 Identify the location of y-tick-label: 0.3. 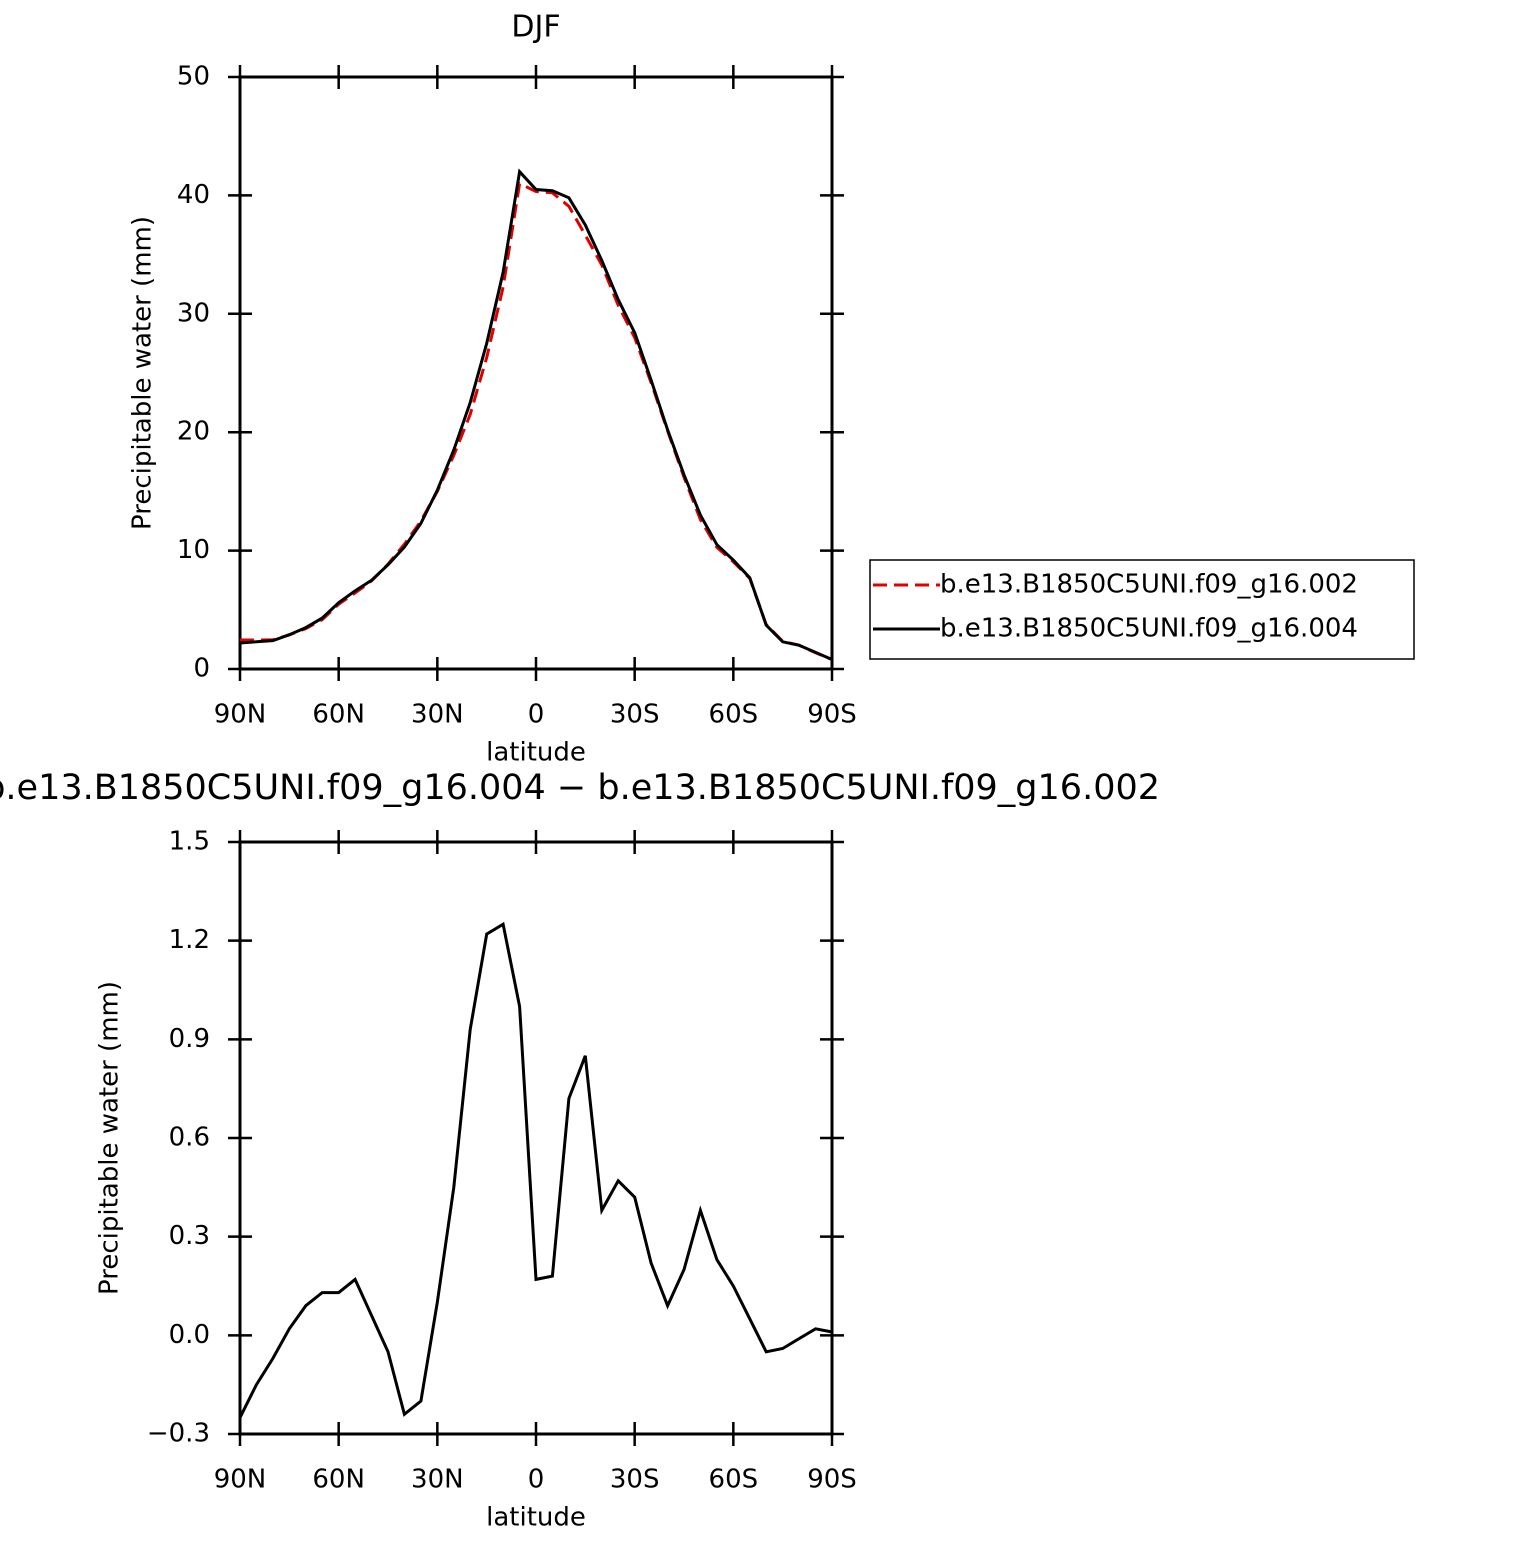
(189, 1236).